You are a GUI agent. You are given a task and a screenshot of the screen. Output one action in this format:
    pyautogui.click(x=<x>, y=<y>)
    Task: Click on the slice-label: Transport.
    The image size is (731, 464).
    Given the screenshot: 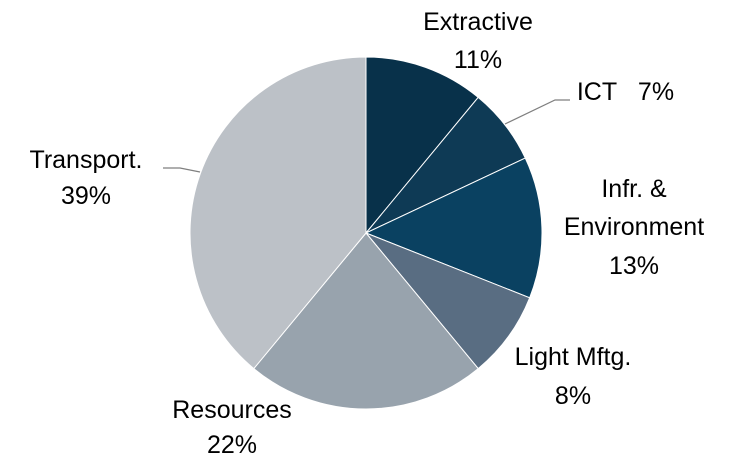 What is the action you would take?
    pyautogui.click(x=86, y=160)
    